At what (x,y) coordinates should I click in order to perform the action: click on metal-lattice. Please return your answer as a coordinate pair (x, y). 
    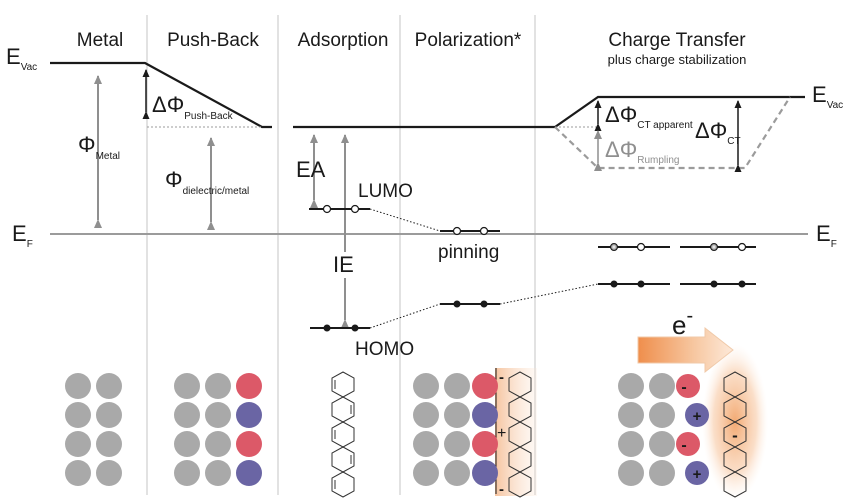
    Looking at the image, I should click on (93, 429).